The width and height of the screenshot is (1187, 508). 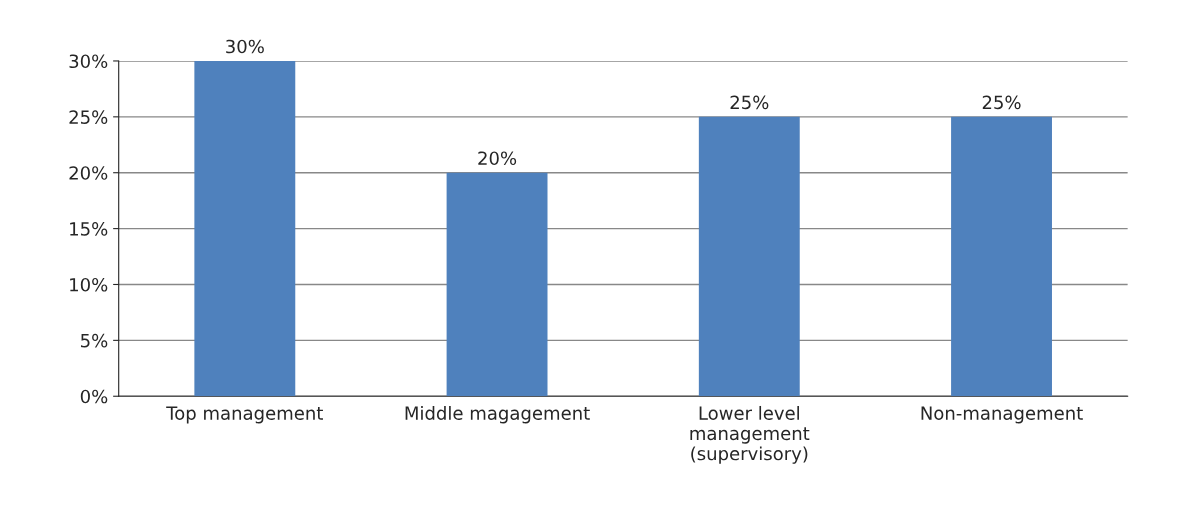 I want to click on y-tick-label: 30%, so click(x=88, y=61).